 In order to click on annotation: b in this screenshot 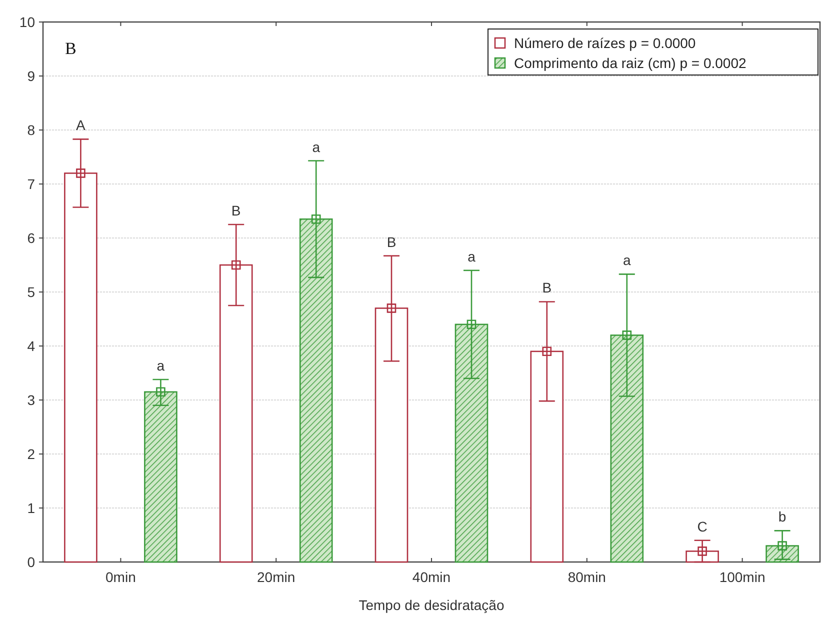, I will do `click(782, 516)`.